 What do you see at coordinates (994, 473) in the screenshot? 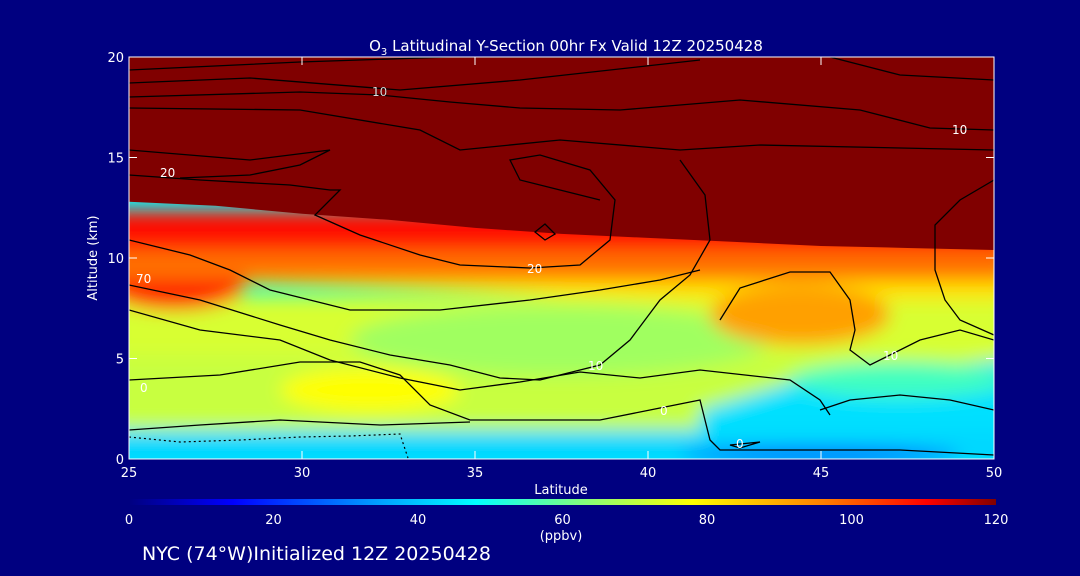
I see `x-tick-label: 50` at bounding box center [994, 473].